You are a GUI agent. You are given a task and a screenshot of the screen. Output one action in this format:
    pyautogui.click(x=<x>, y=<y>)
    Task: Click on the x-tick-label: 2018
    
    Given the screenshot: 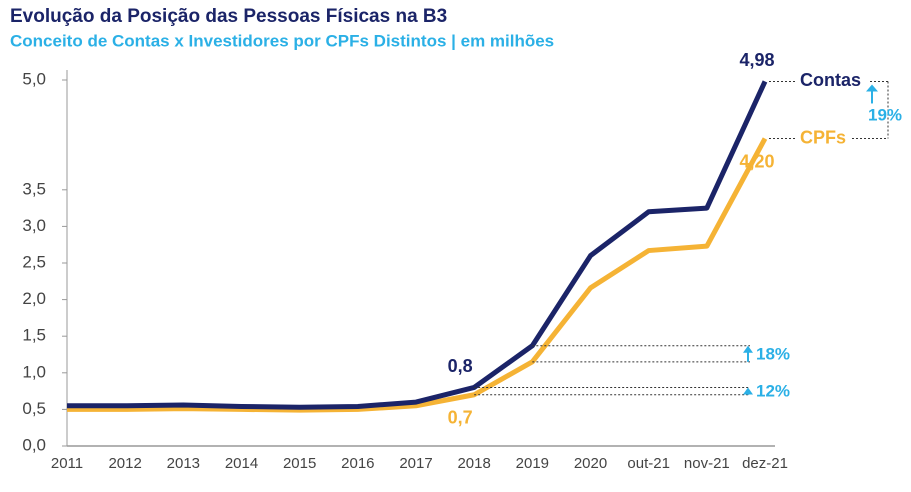 What is the action you would take?
    pyautogui.click(x=473, y=463)
    